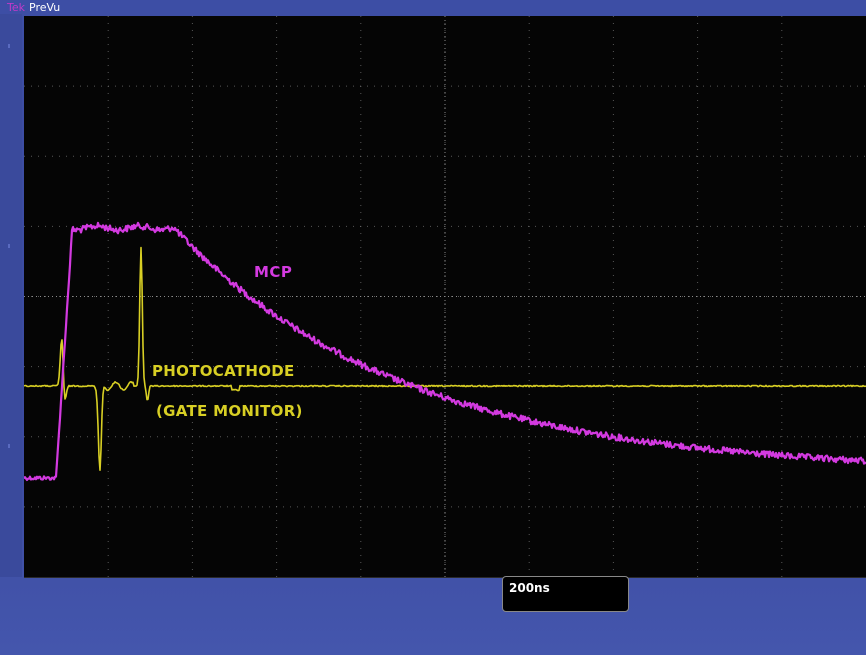 The height and width of the screenshot is (655, 866). Describe the element at coordinates (16, 7) in the screenshot. I see `brand-logo: Tek` at that location.